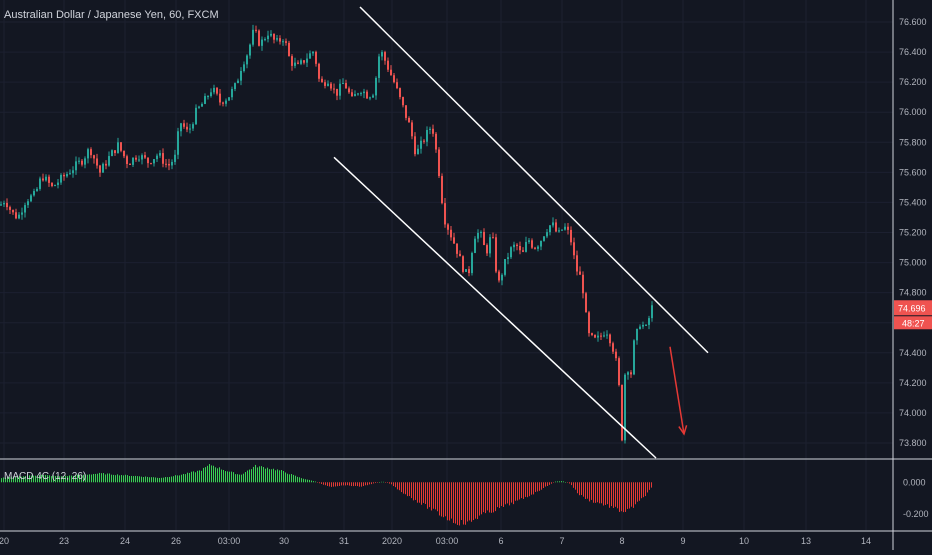  I want to click on forecast-arrow, so click(678, 391).